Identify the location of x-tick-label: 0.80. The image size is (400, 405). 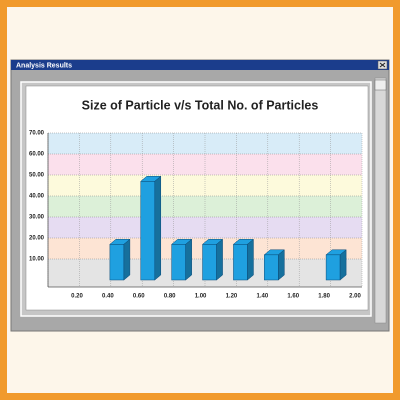
(170, 297).